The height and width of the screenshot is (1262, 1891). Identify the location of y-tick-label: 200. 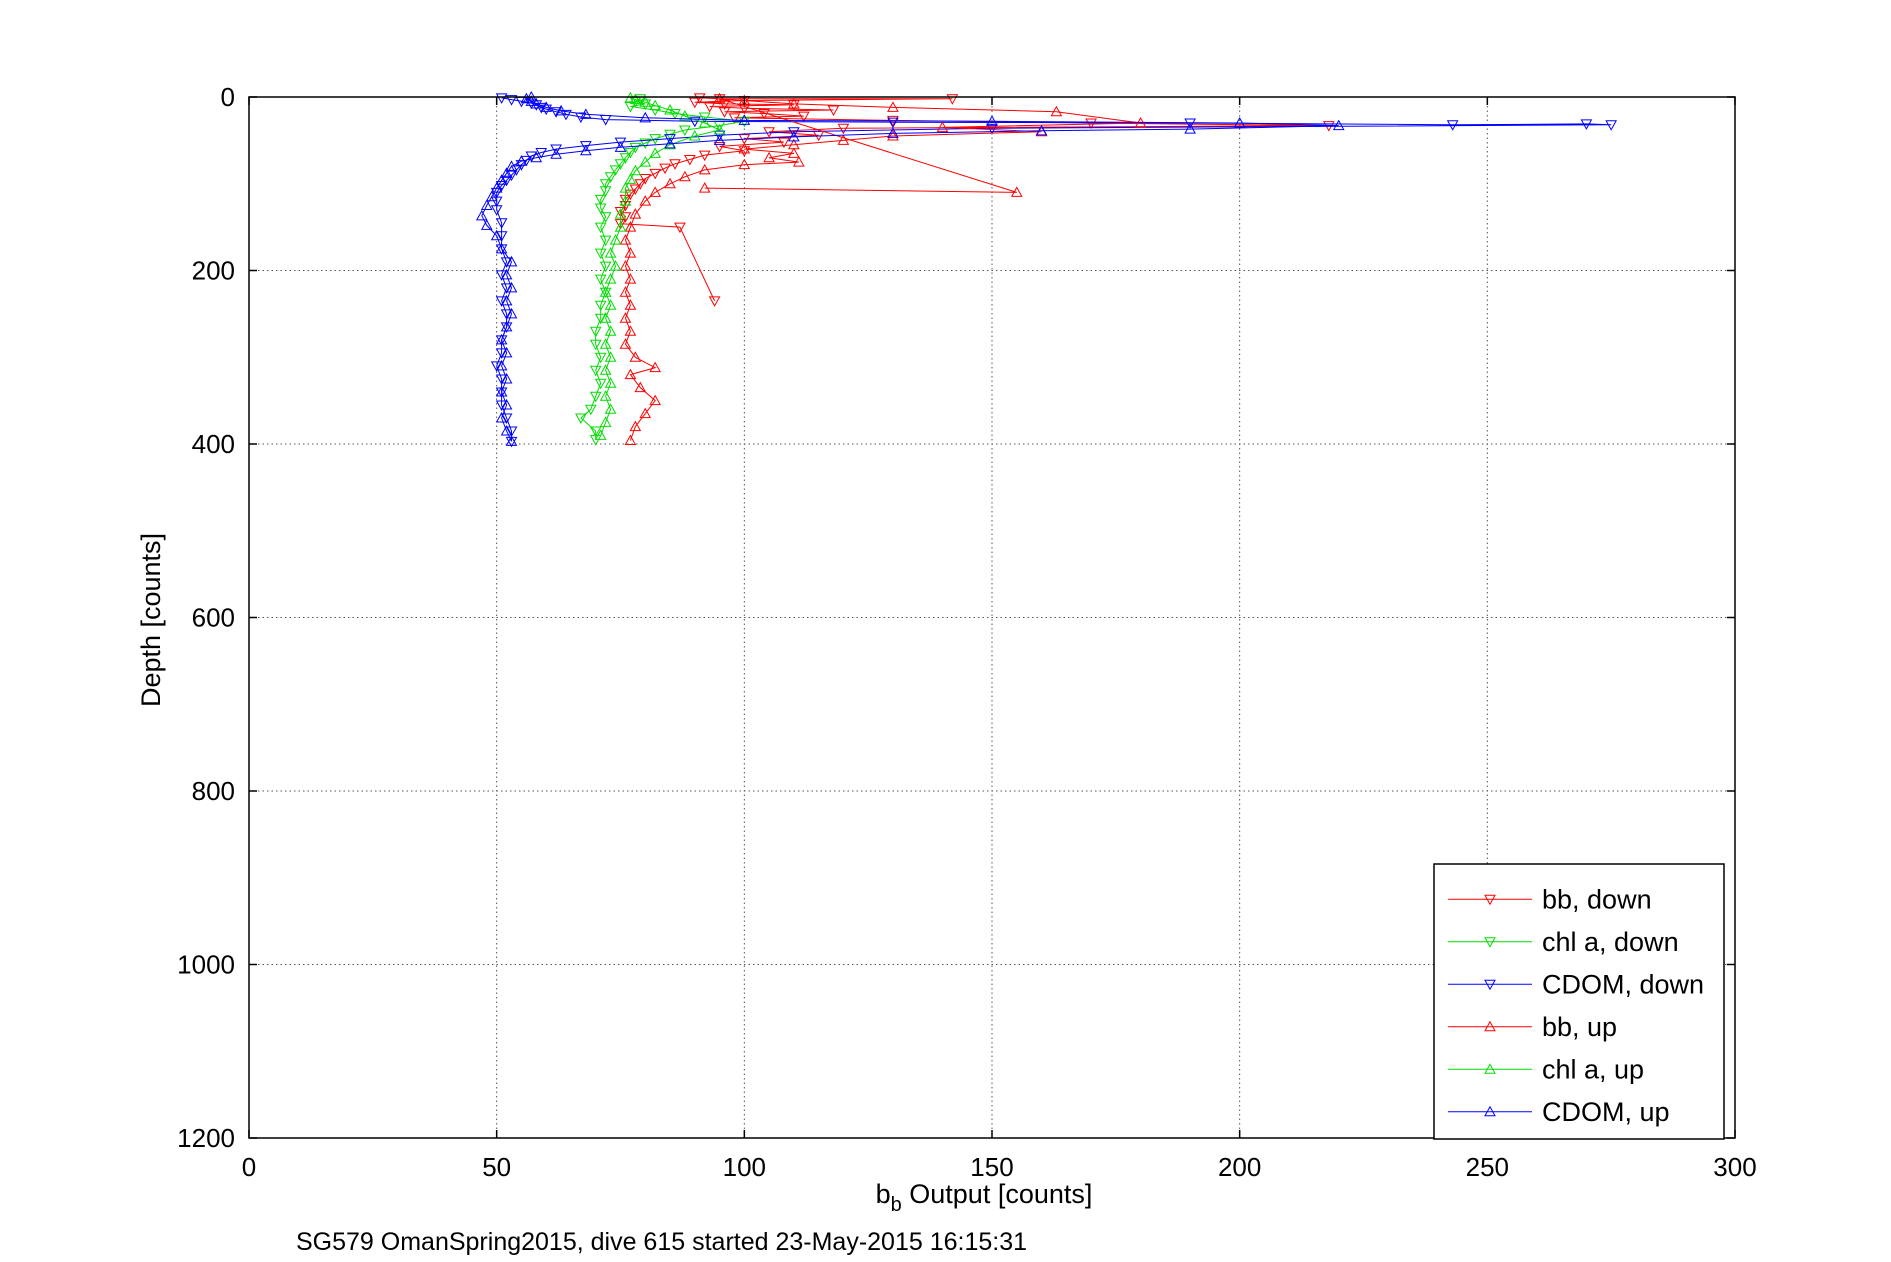
(213, 271).